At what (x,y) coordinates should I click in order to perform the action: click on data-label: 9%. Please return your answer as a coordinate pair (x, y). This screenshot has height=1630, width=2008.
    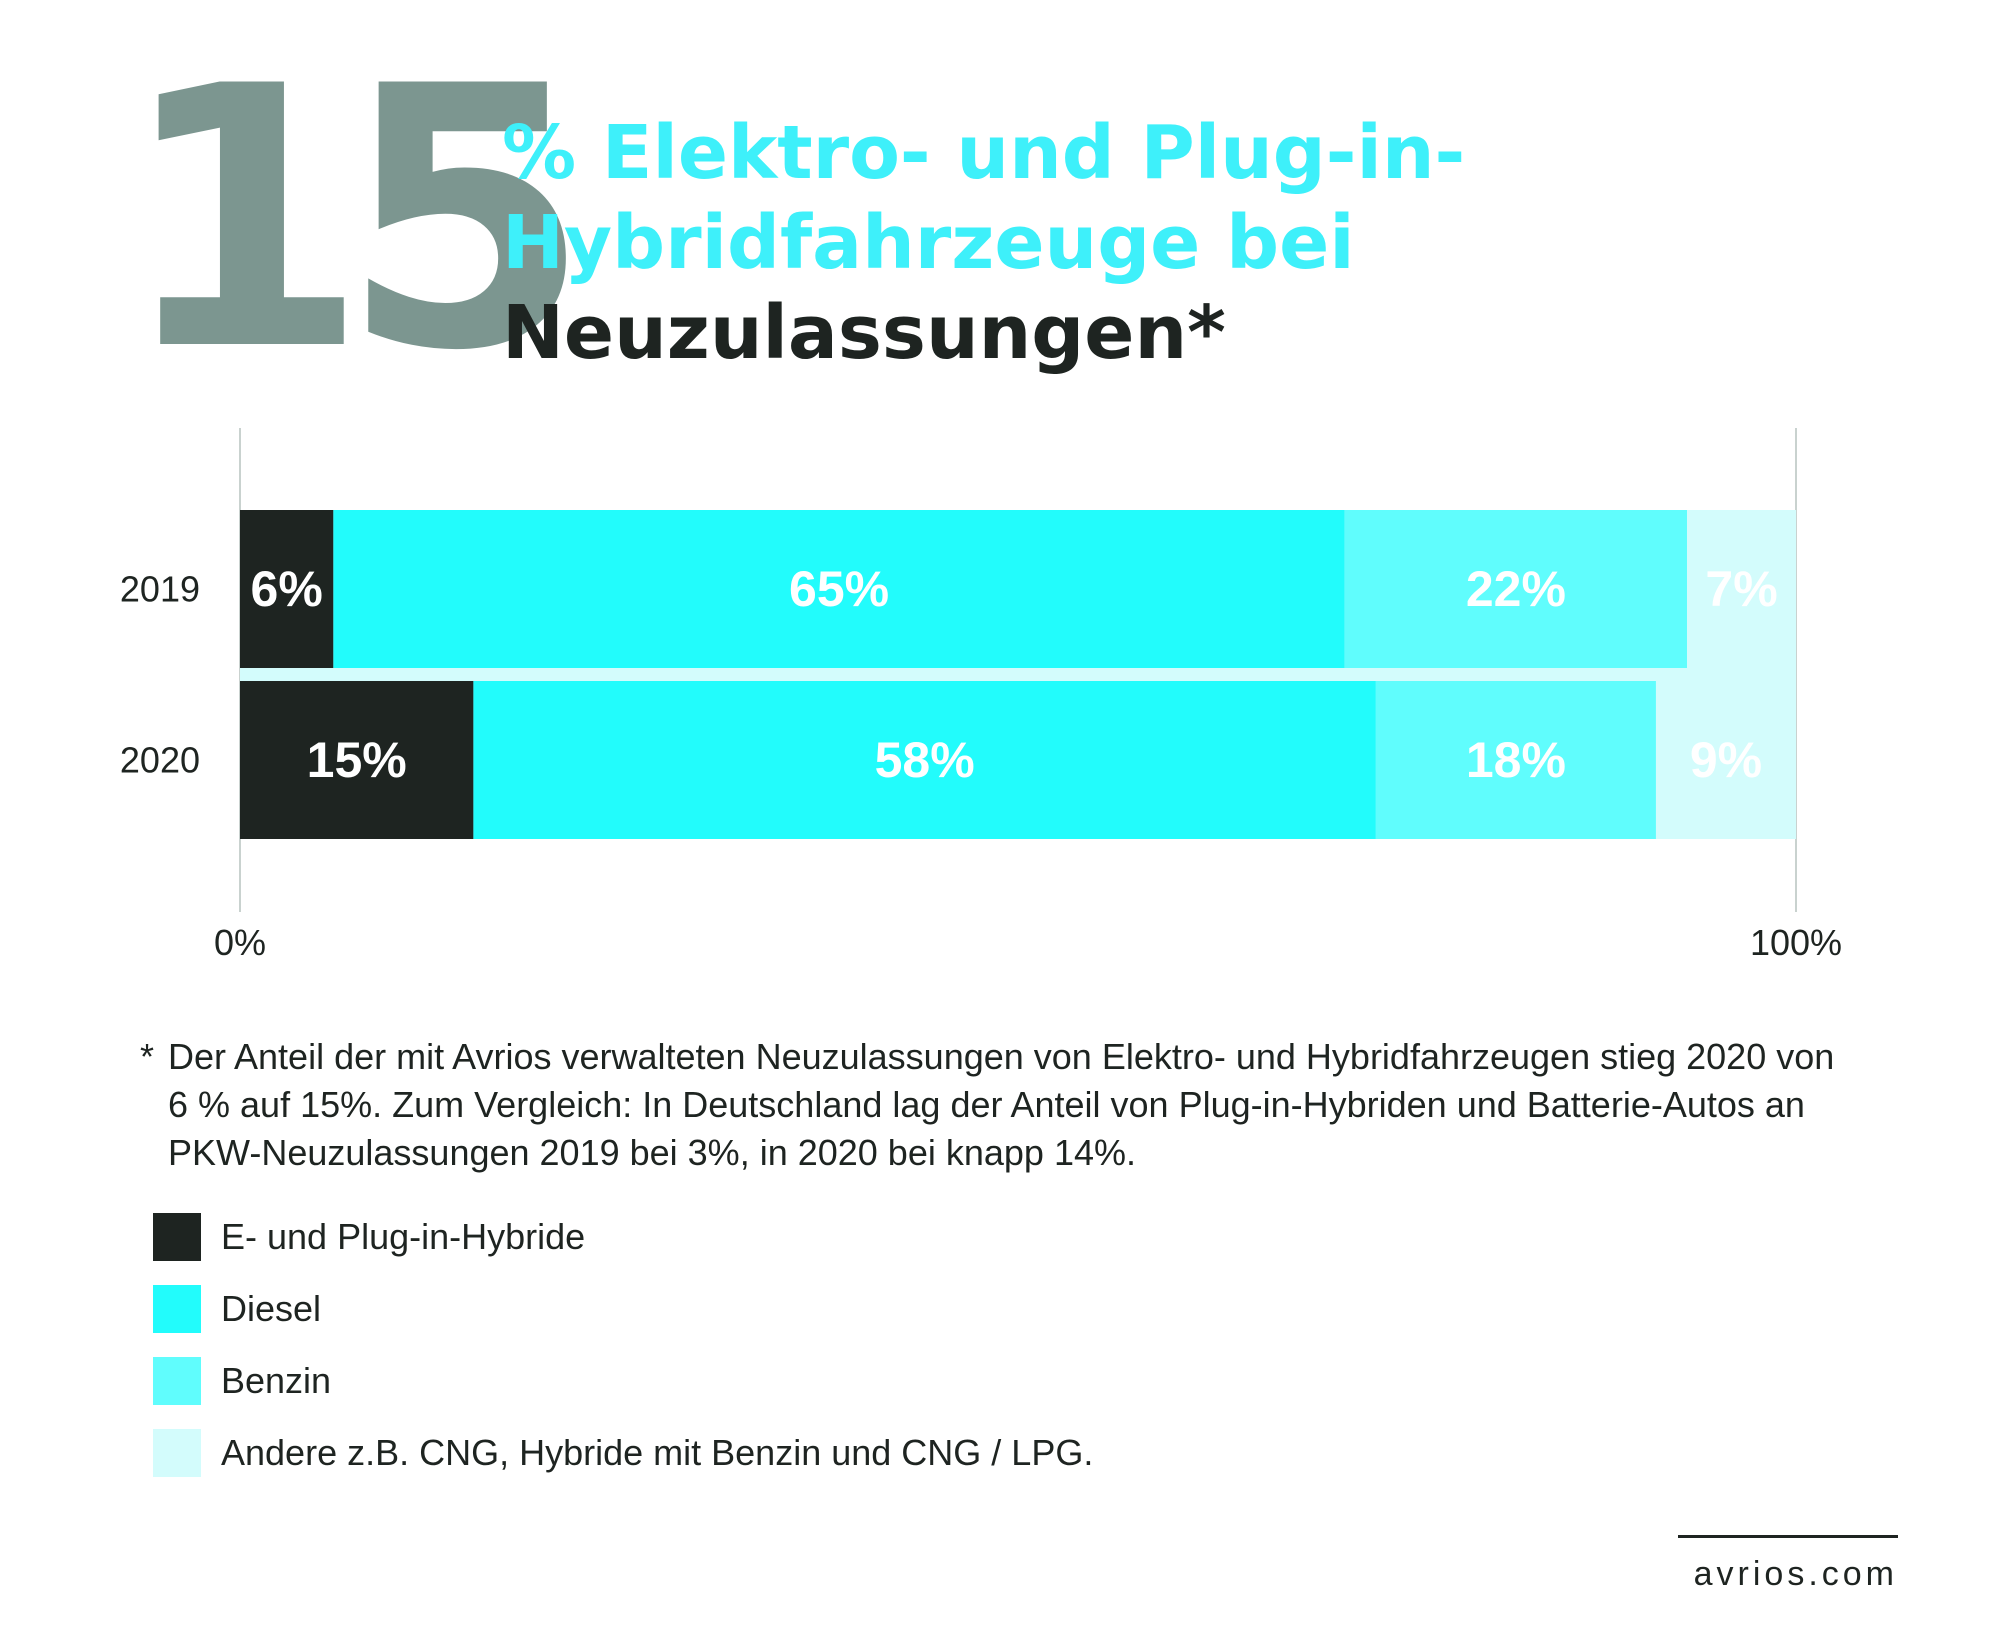
    Looking at the image, I should click on (1726, 760).